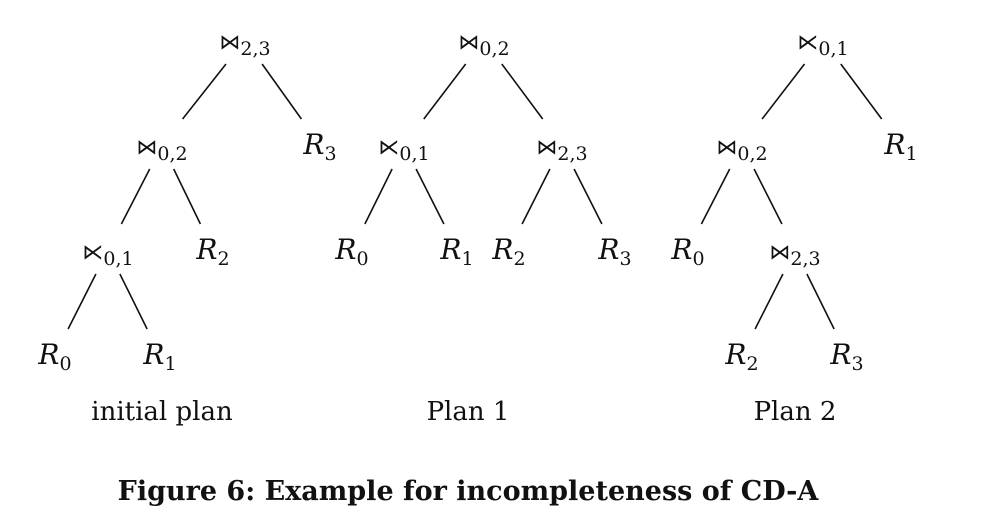 This screenshot has height=527, width=988. Describe the element at coordinates (614, 251) in the screenshot. I see `plan1-relation-R3: R3` at that location.